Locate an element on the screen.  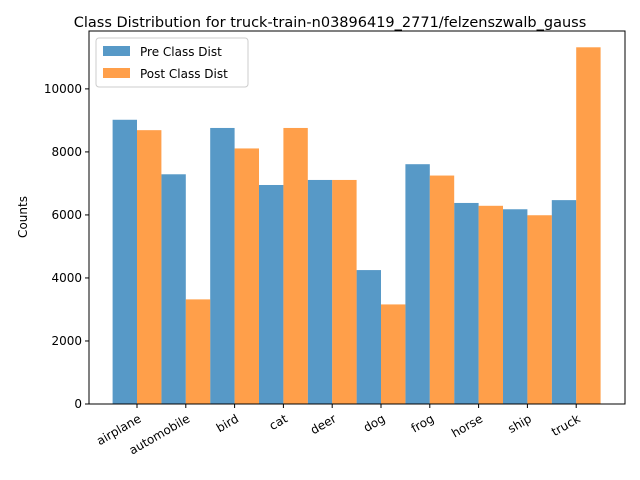
legend-label-pre: Pre Class Dist is located at coordinates (181, 52).